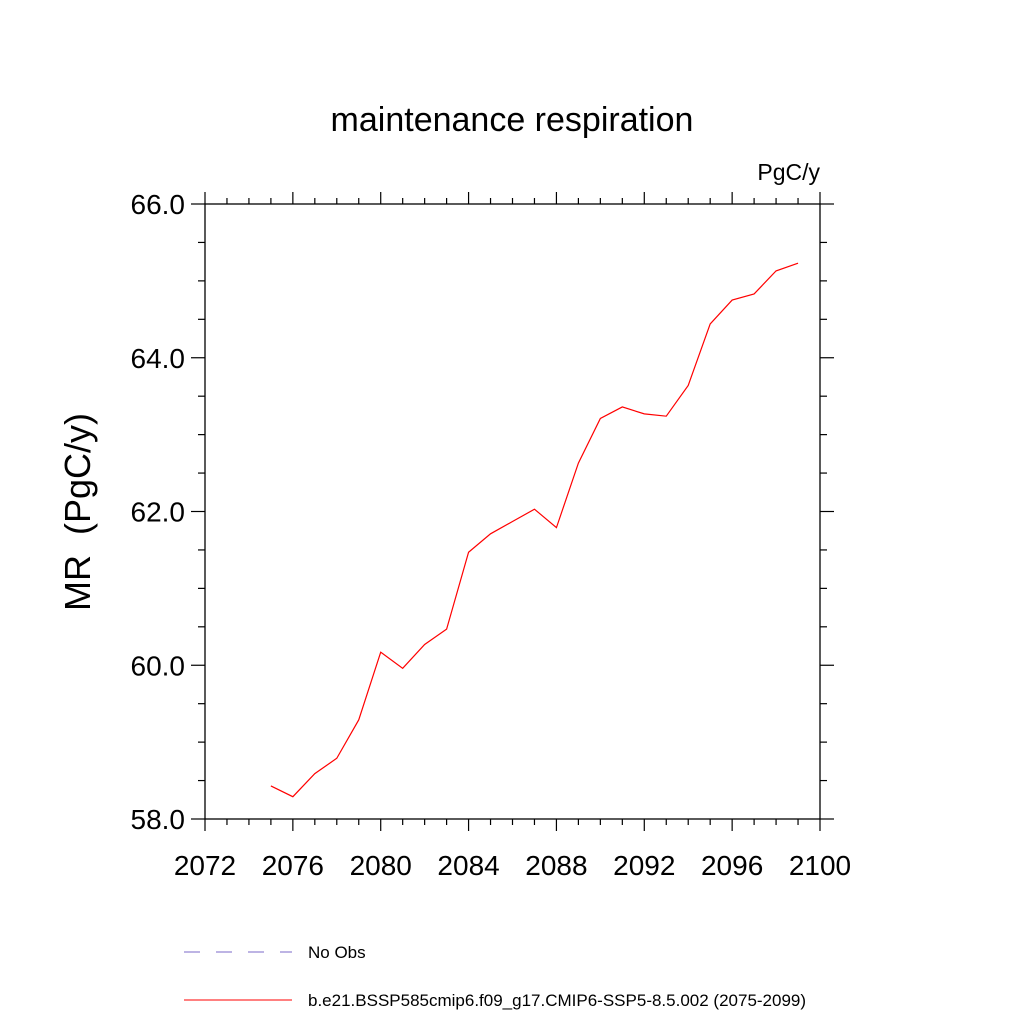 This screenshot has height=1024, width=1024. I want to click on y-axis-label: MR (PgC/y), so click(77, 512).